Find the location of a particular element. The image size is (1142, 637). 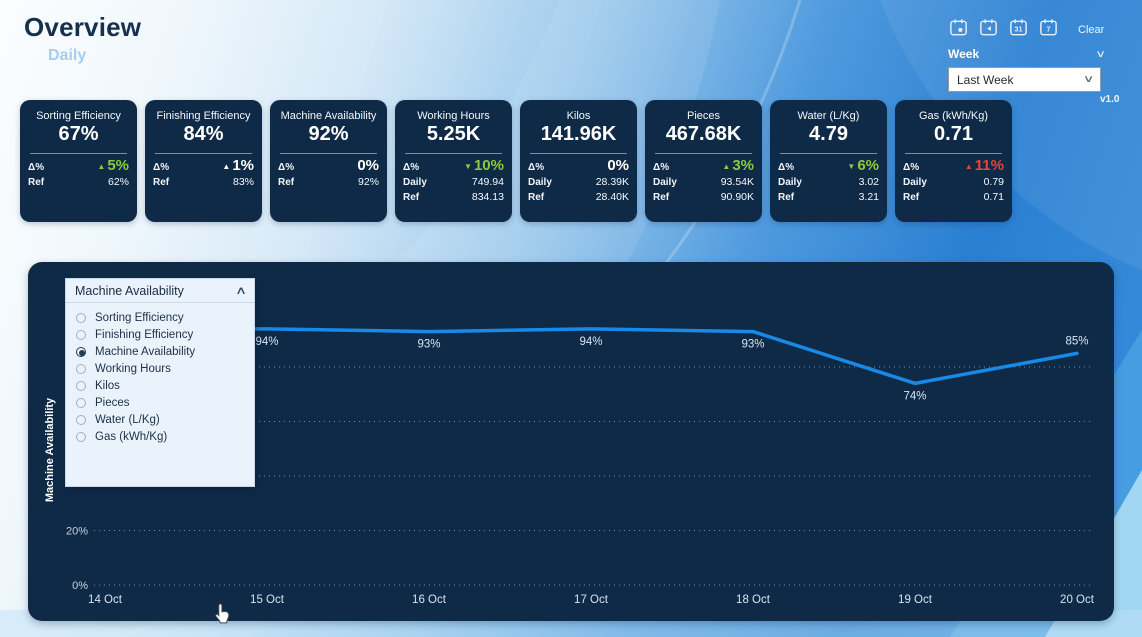

calendar-previous-icon is located at coordinates (988, 30).